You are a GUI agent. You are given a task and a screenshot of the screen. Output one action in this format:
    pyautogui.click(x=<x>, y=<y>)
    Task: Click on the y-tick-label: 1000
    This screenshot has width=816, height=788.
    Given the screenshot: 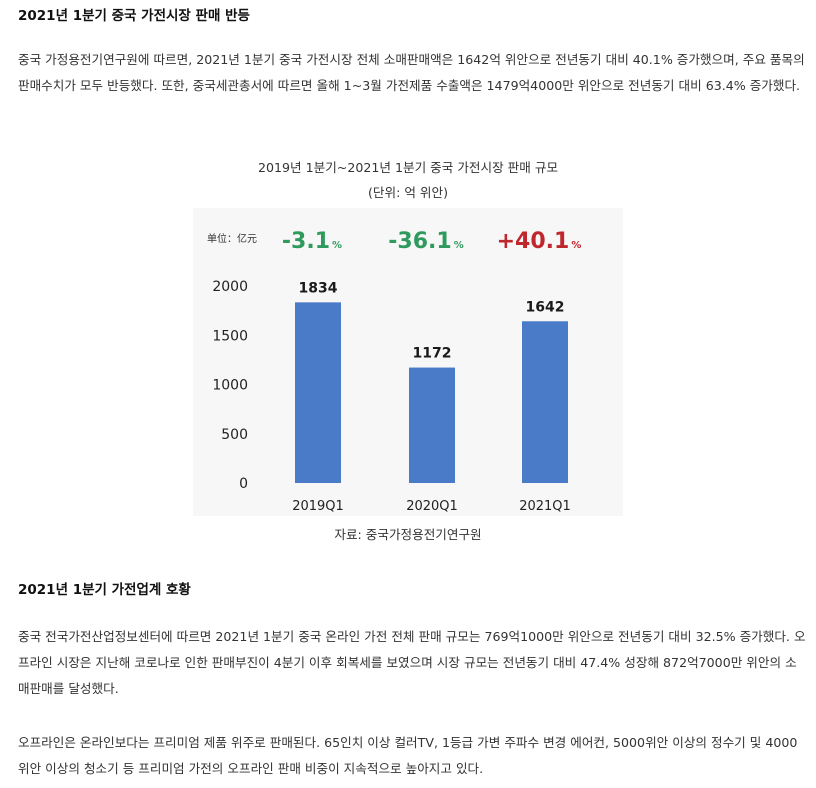 What is the action you would take?
    pyautogui.click(x=230, y=386)
    